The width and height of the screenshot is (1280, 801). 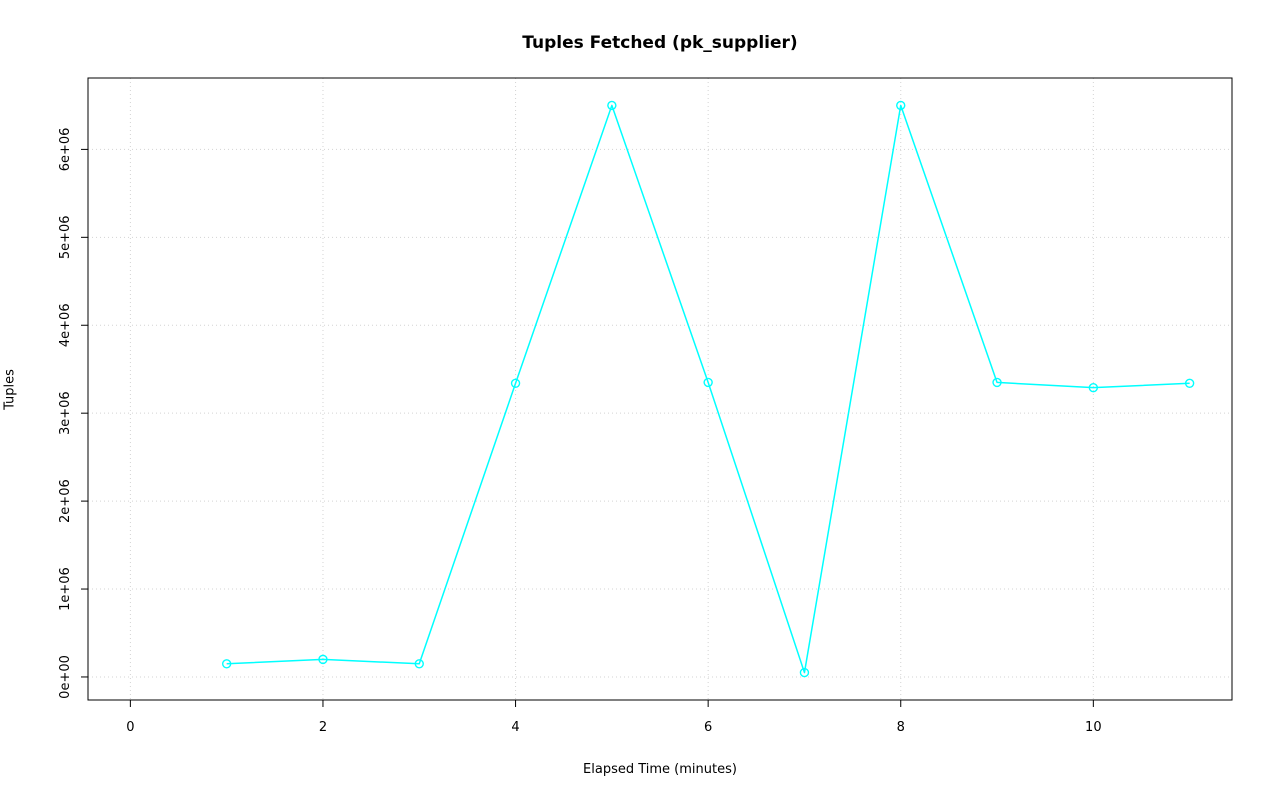 What do you see at coordinates (65, 501) in the screenshot?
I see `y-tick-label: 2e+06` at bounding box center [65, 501].